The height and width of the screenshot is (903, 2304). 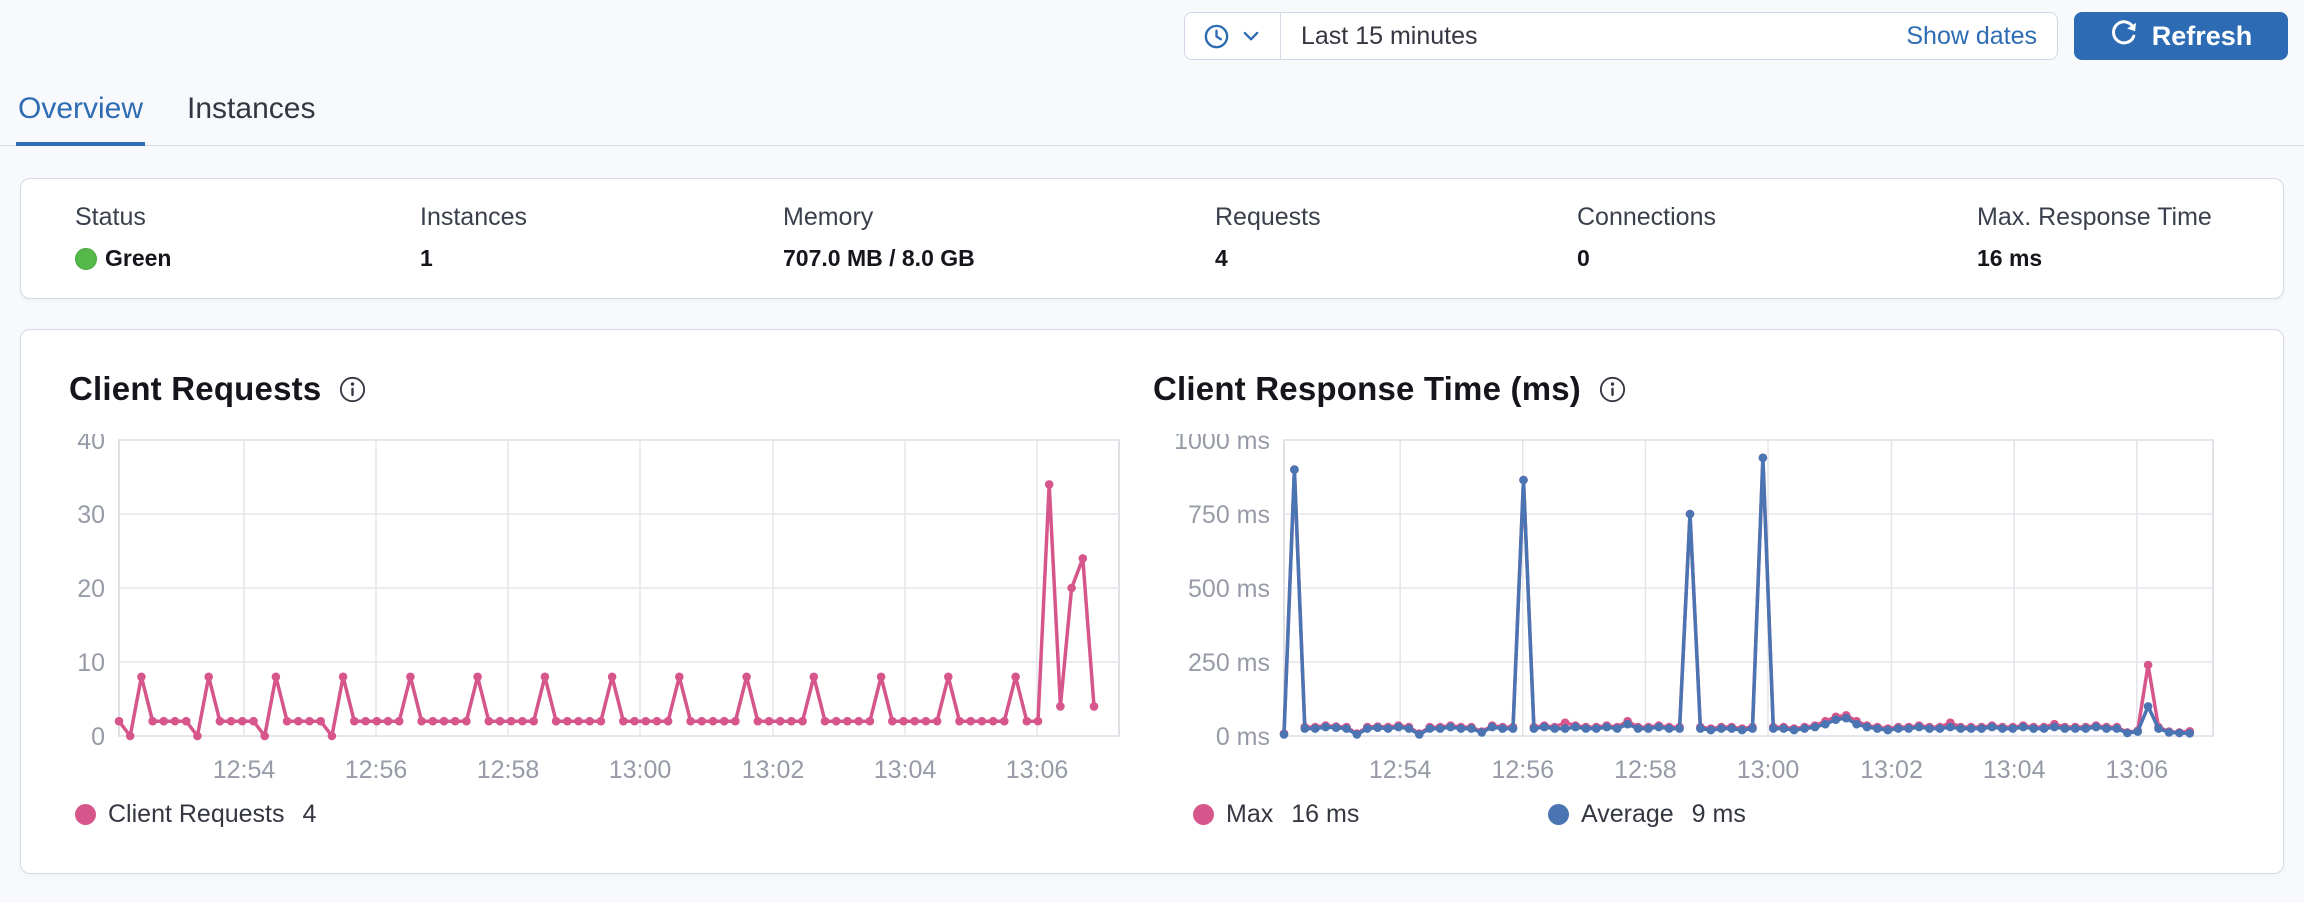 I want to click on time-picker: Last 15 minutes Show dates, so click(x=1621, y=36).